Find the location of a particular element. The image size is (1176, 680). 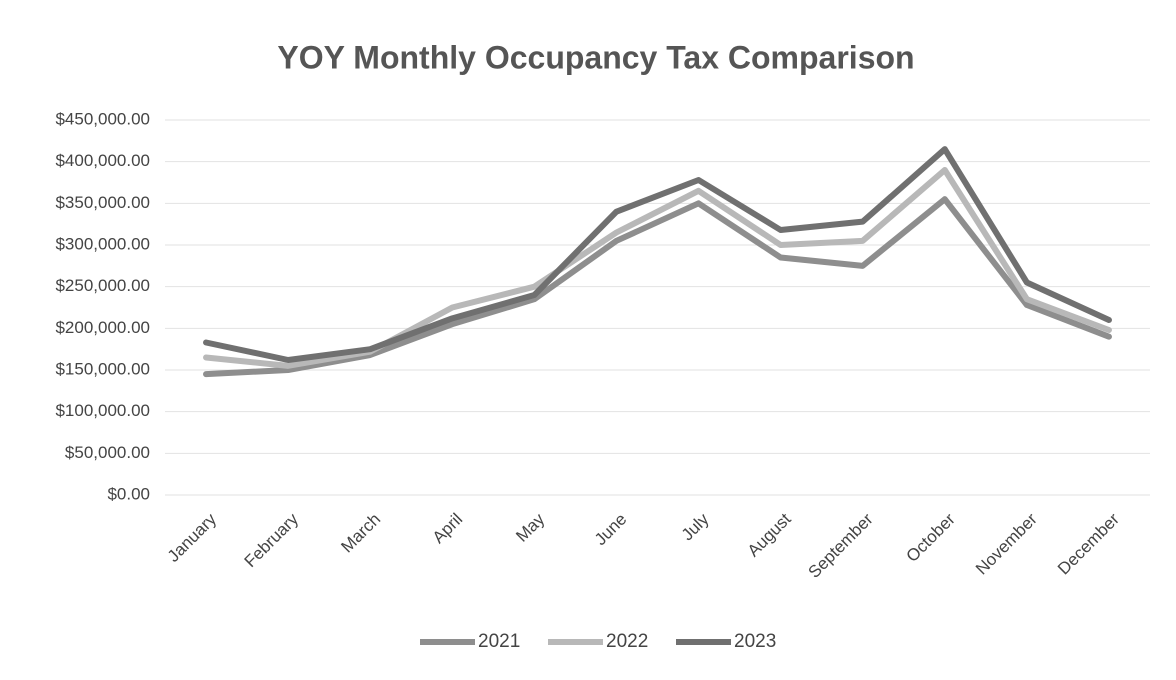

y-tick-label: $350,000.00 is located at coordinates (102, 202).